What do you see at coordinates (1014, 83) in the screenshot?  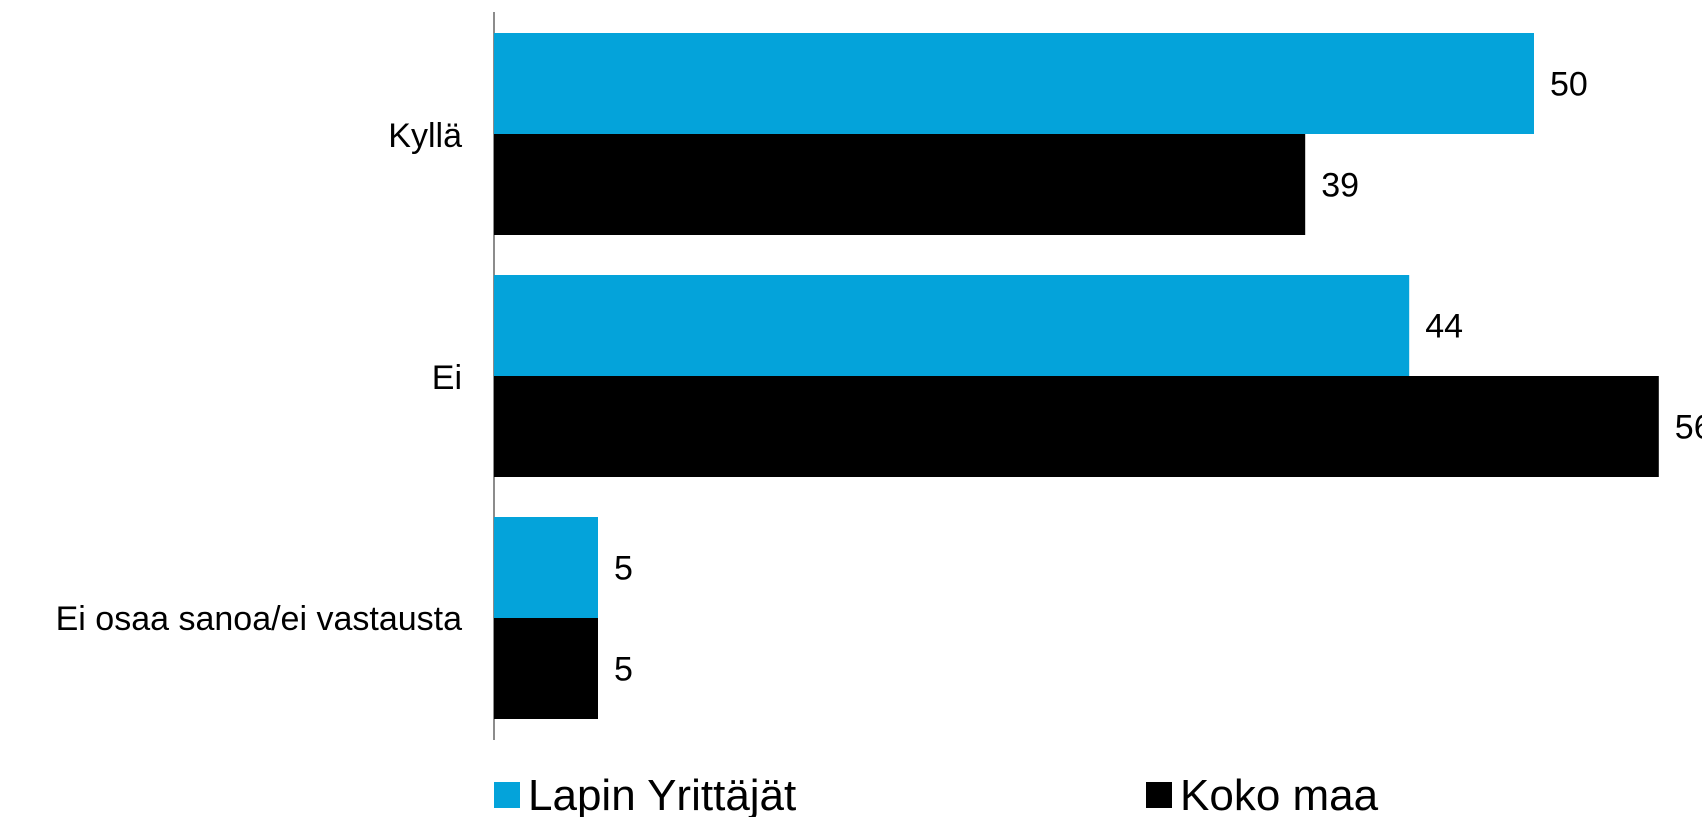 I see `bar-lapin-yrittajat-kylla` at bounding box center [1014, 83].